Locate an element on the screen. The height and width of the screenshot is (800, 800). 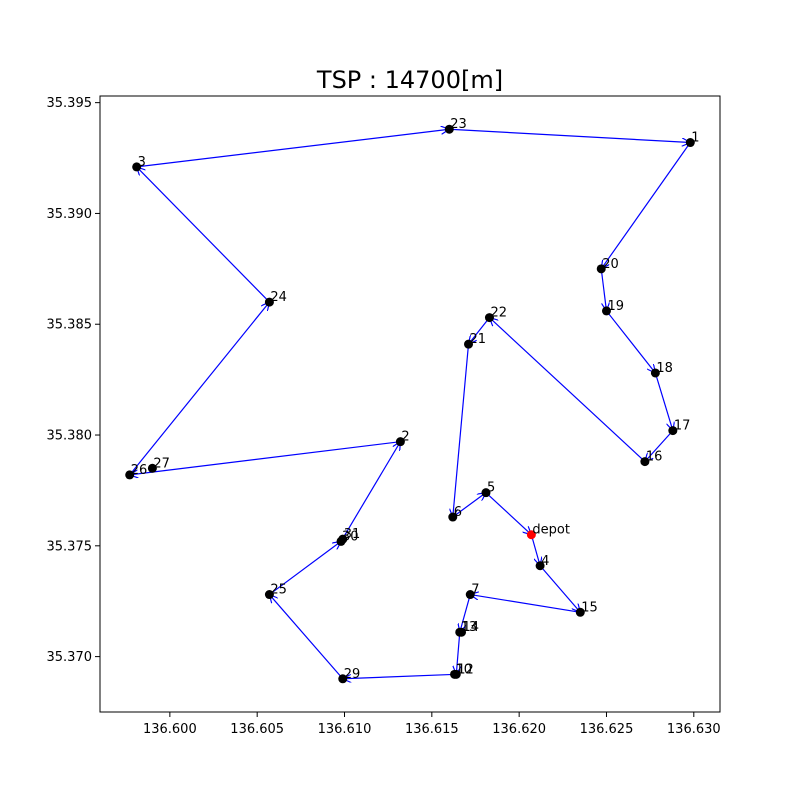
node-label: 3 is located at coordinates (142, 162).